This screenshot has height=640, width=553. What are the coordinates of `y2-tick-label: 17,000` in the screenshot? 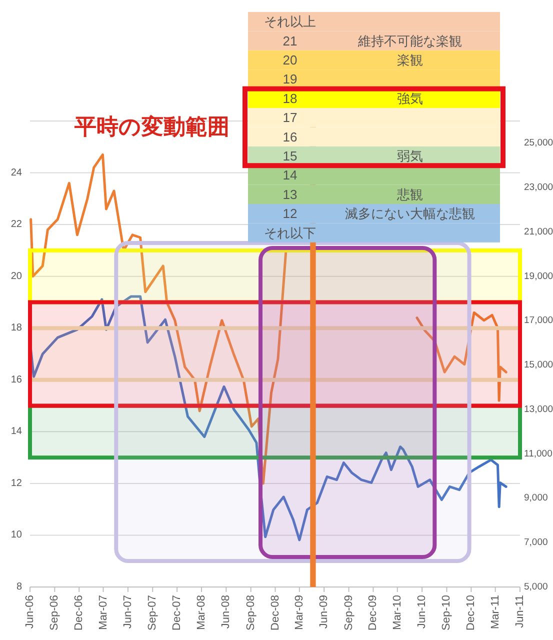 It's located at (538, 320).